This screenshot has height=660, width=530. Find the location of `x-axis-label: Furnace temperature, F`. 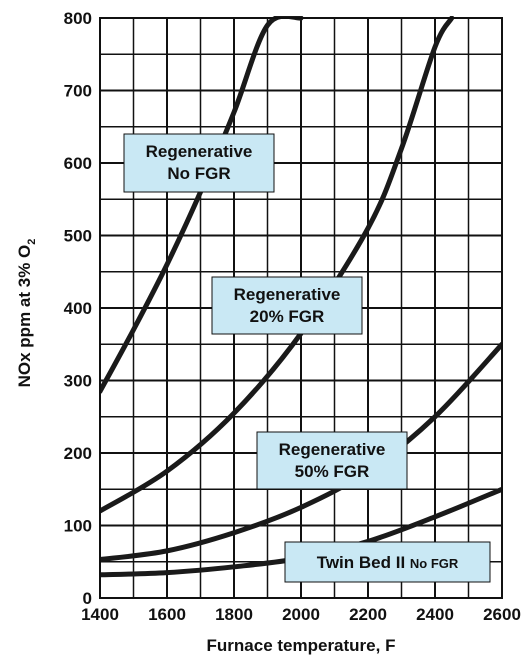

x-axis-label: Furnace temperature, F is located at coordinates (301, 645).